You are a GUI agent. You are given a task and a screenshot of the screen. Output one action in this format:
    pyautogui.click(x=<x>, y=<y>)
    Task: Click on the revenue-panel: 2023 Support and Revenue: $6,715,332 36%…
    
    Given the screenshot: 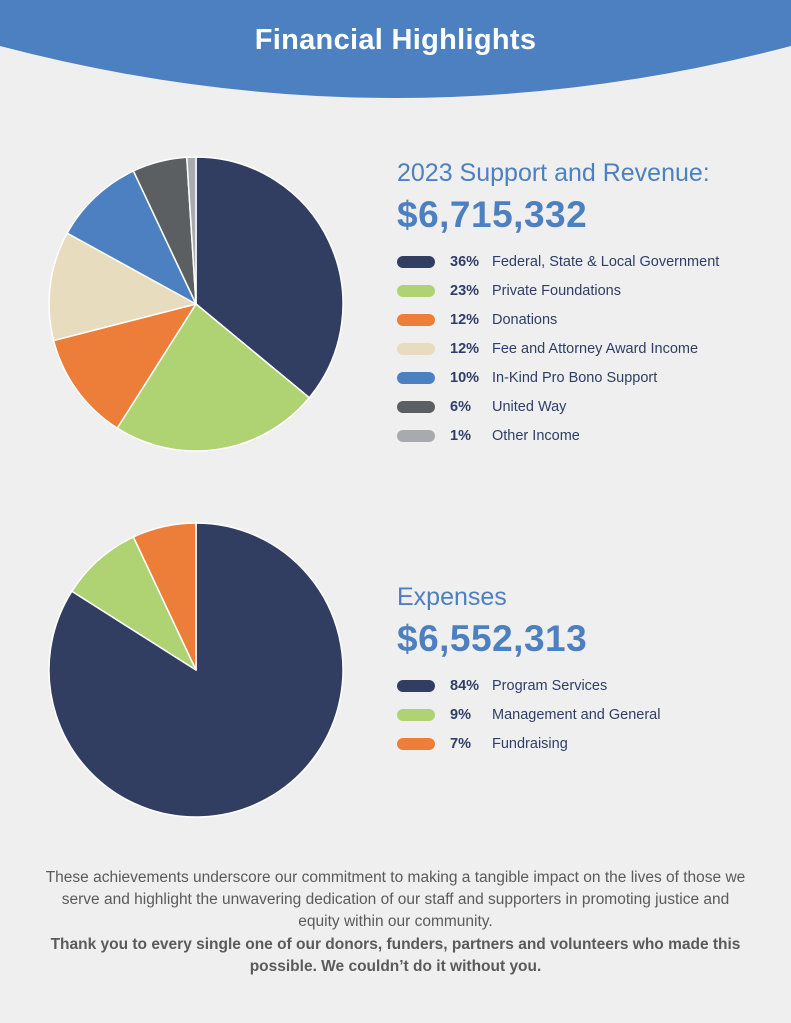 What is the action you would take?
    pyautogui.click(x=558, y=304)
    